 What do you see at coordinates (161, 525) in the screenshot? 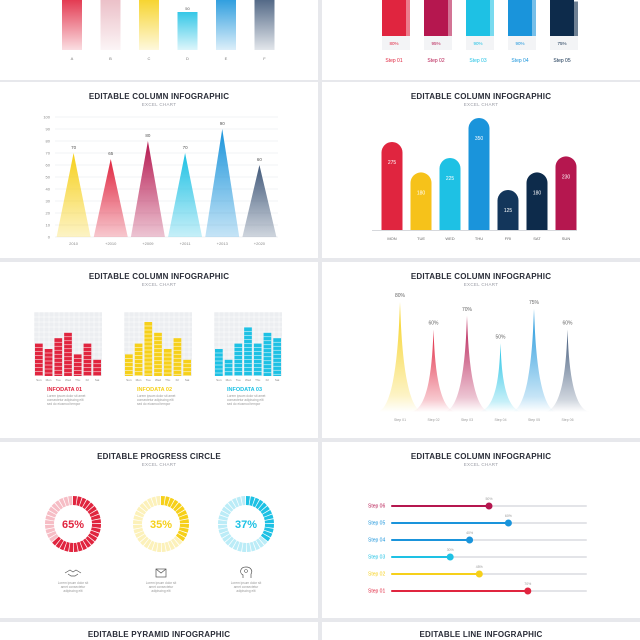
I see `progress-value: 35%` at bounding box center [161, 525].